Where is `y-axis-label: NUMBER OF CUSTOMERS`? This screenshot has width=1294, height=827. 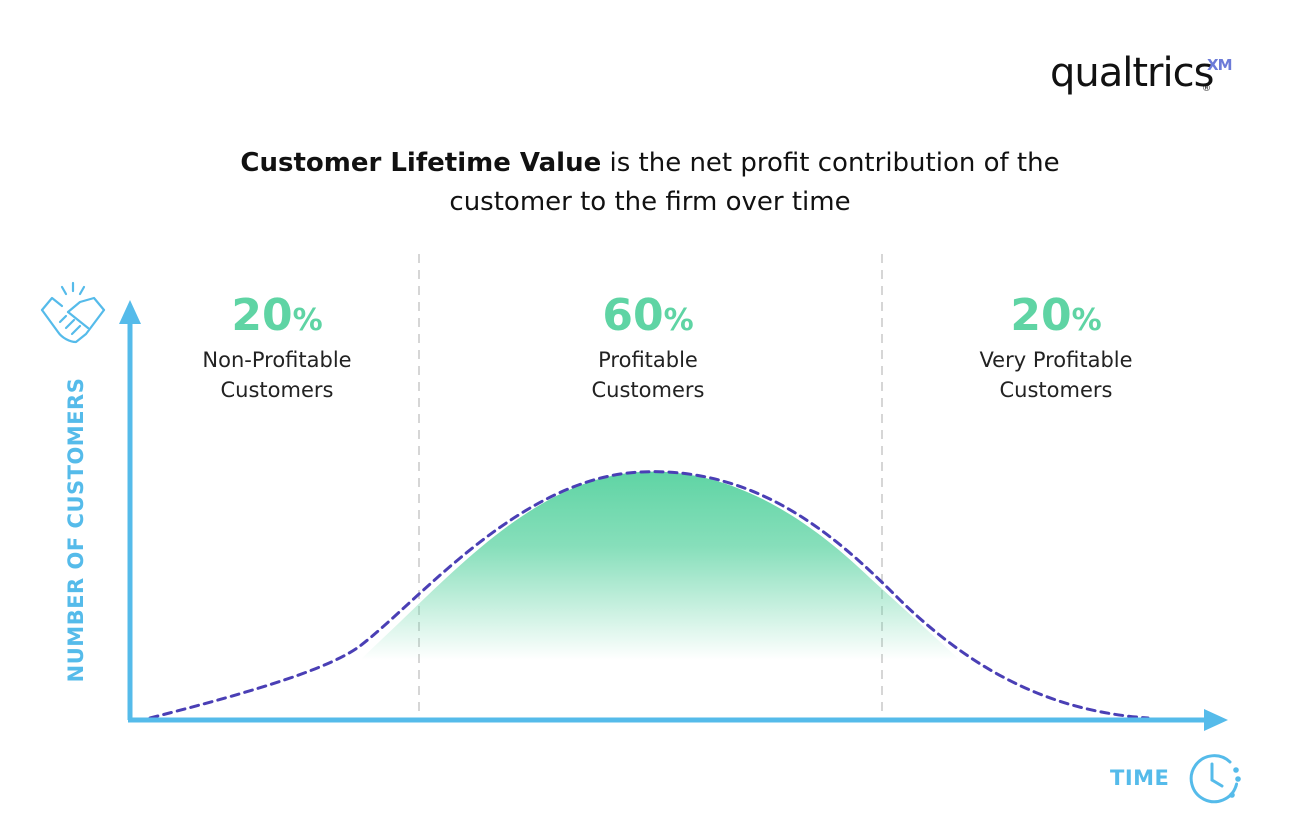
y-axis-label: NUMBER OF CUSTOMERS is located at coordinates (76, 530).